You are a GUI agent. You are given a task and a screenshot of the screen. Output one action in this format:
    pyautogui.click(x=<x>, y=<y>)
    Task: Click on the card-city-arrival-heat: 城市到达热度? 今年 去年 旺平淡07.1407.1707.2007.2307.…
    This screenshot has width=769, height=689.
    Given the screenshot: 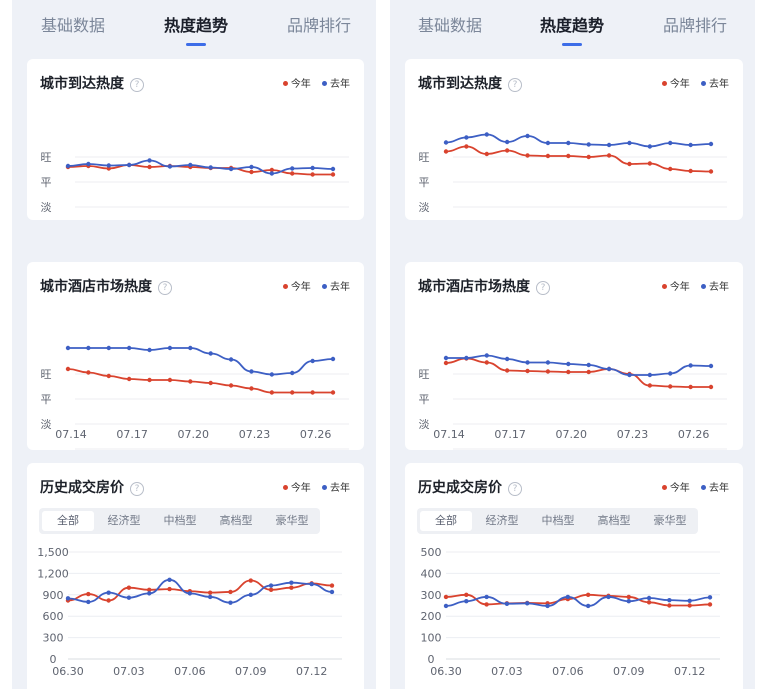 What is the action you would take?
    pyautogui.click(x=574, y=139)
    